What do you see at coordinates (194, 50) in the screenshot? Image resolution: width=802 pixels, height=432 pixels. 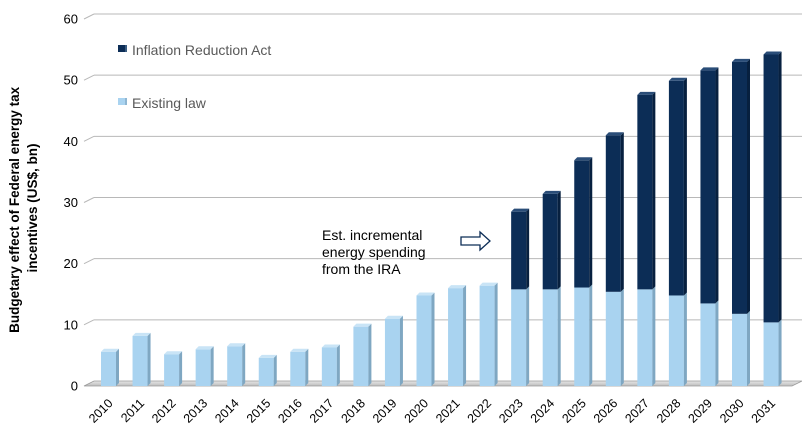 I see `legend-item-ira: Inflation Reduction Act` at bounding box center [194, 50].